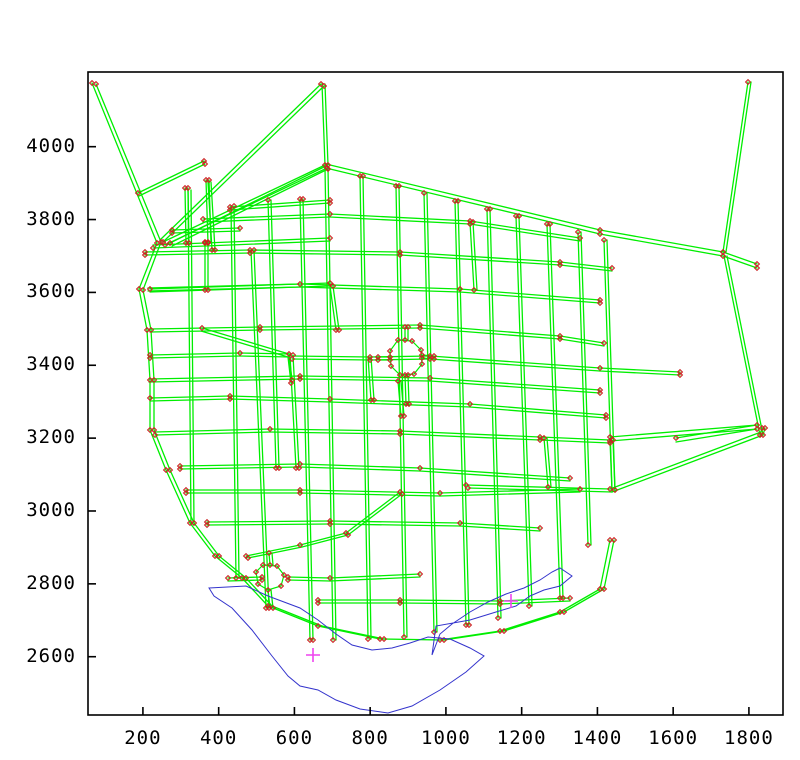 Image resolution: width=800 pixels, height=760 pixels. Describe the element at coordinates (511, 601) in the screenshot. I see `centroid-marker-east` at that location.